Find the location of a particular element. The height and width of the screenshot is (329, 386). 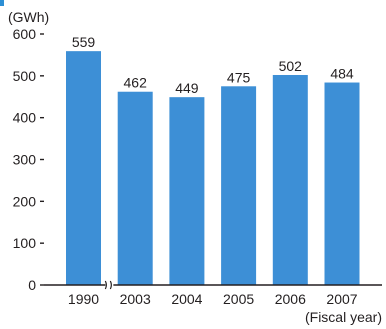

x-tick-label: 1990 is located at coordinates (83, 299).